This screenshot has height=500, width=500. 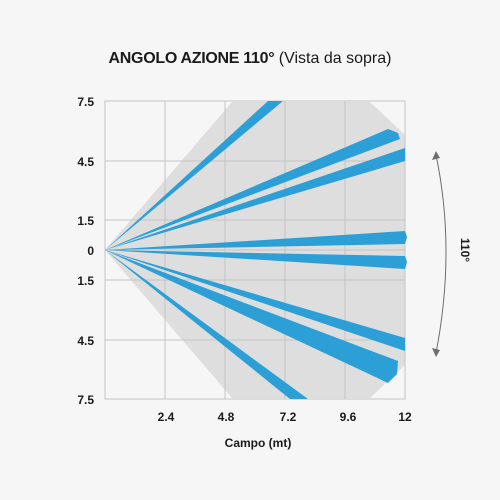 I want to click on x-tick: 7.2, so click(x=288, y=417).